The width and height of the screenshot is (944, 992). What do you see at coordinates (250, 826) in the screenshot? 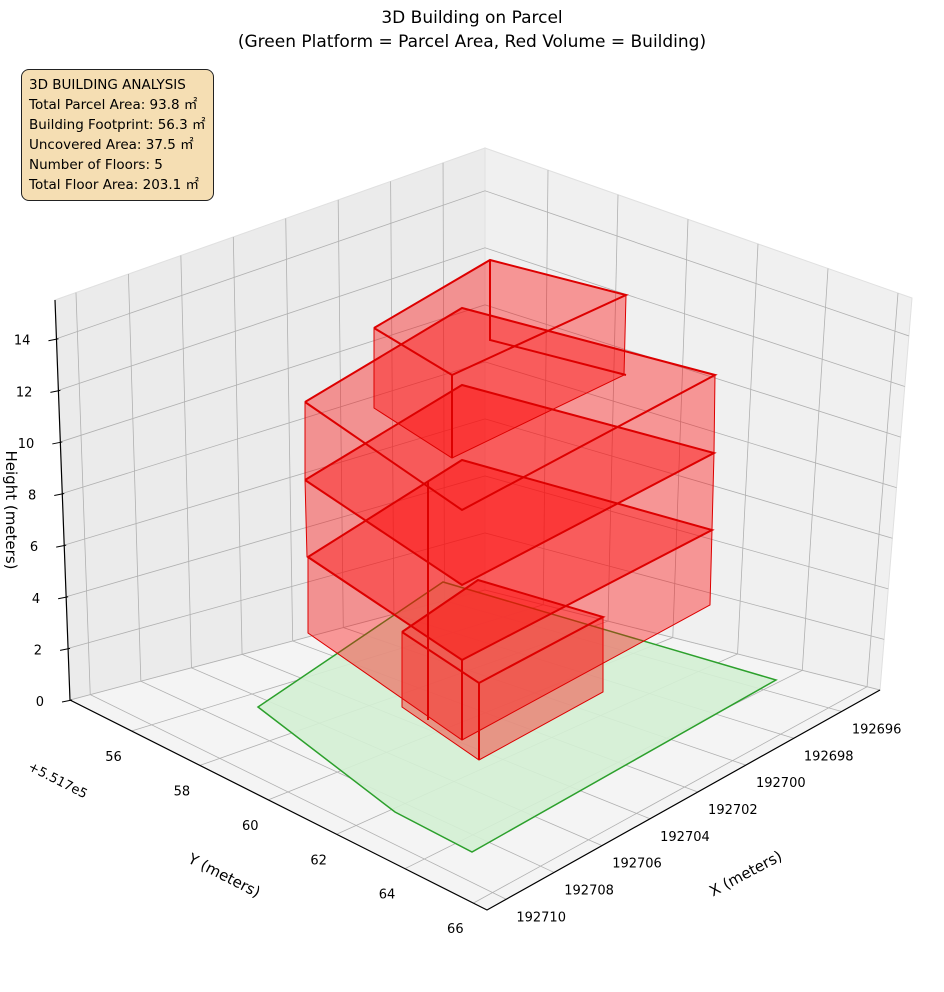
I see `y-tick-label: 60` at bounding box center [250, 826].